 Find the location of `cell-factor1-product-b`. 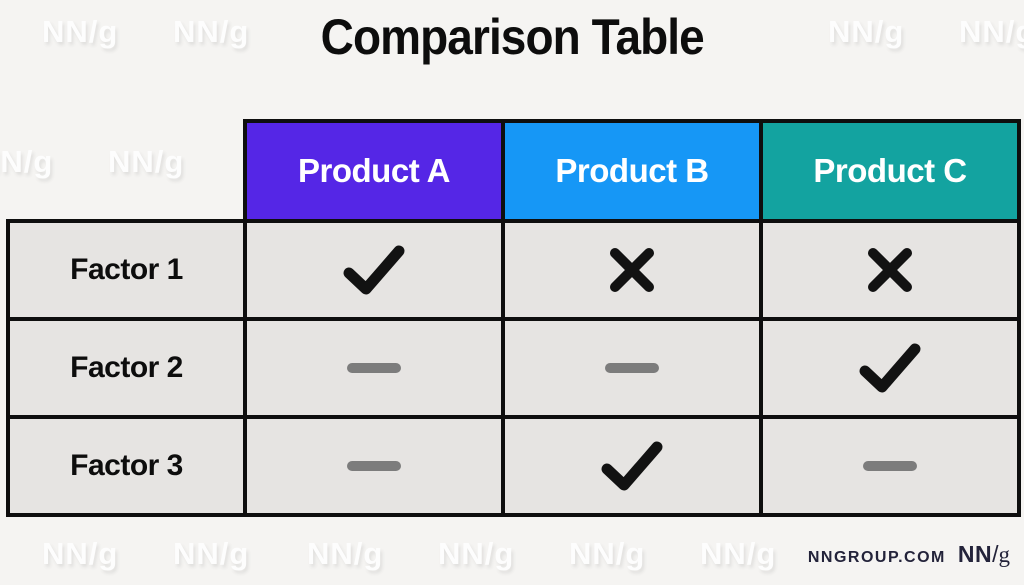

cell-factor1-product-b is located at coordinates (632, 270).